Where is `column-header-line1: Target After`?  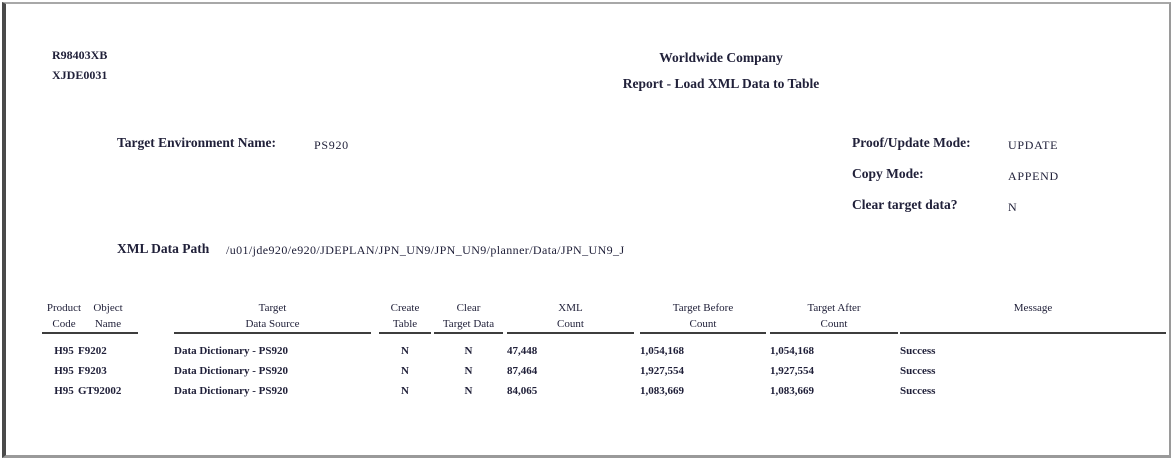 column-header-line1: Target After is located at coordinates (834, 308).